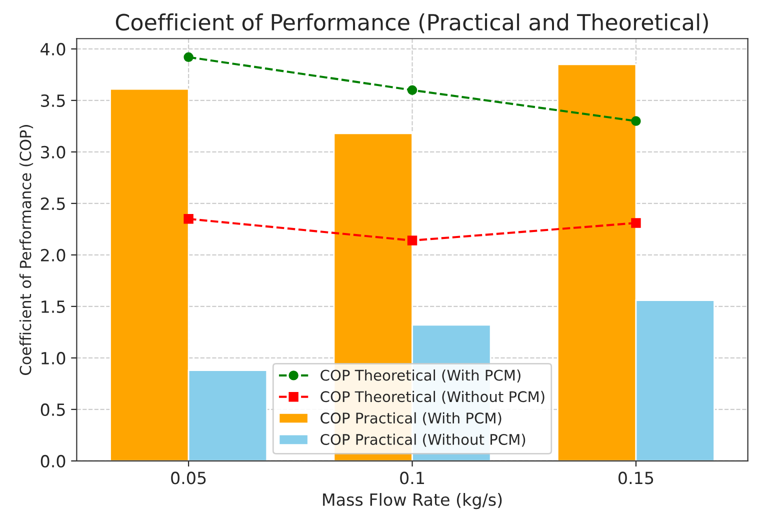  Describe the element at coordinates (53, 100) in the screenshot. I see `y-tick-label: 3.5` at that location.